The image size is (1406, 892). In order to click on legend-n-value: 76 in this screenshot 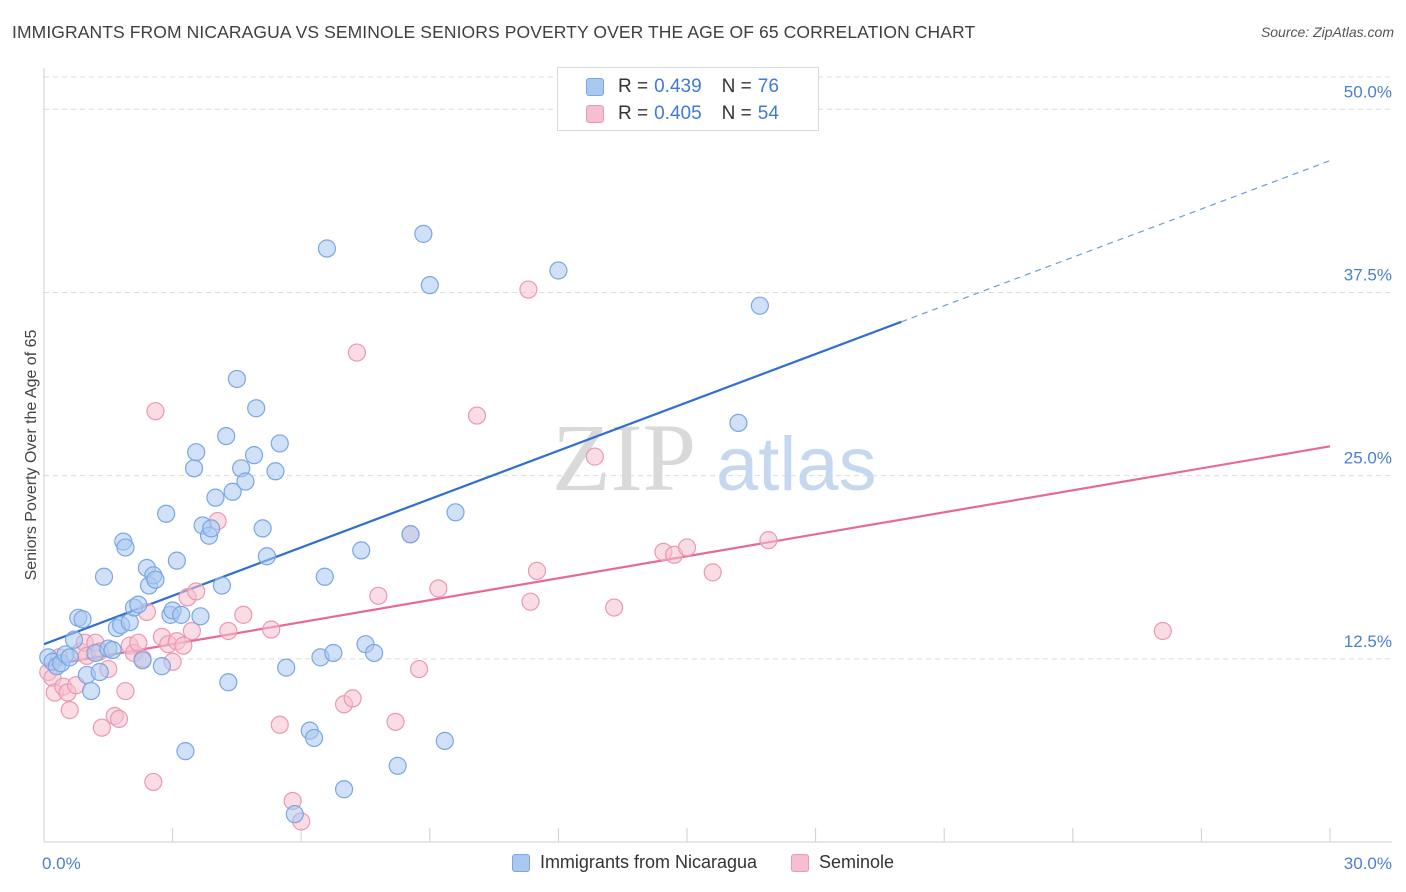, I will do `click(768, 86)`.